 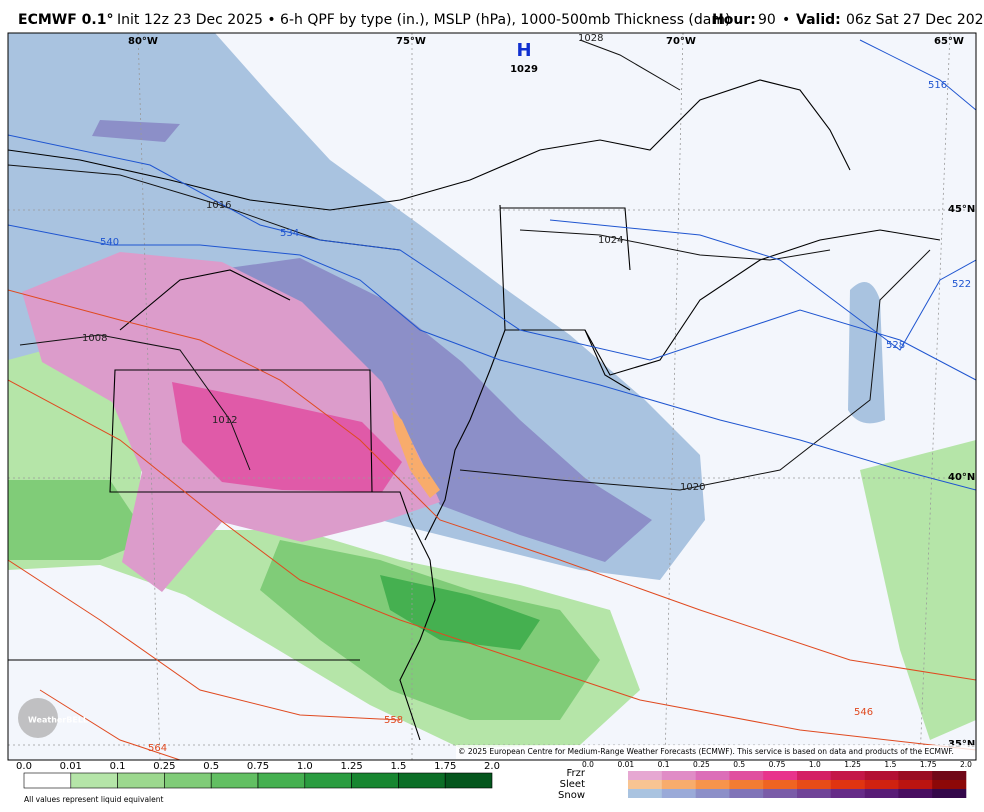 I want to click on ptype-tick: 0.5, so click(x=739, y=764).